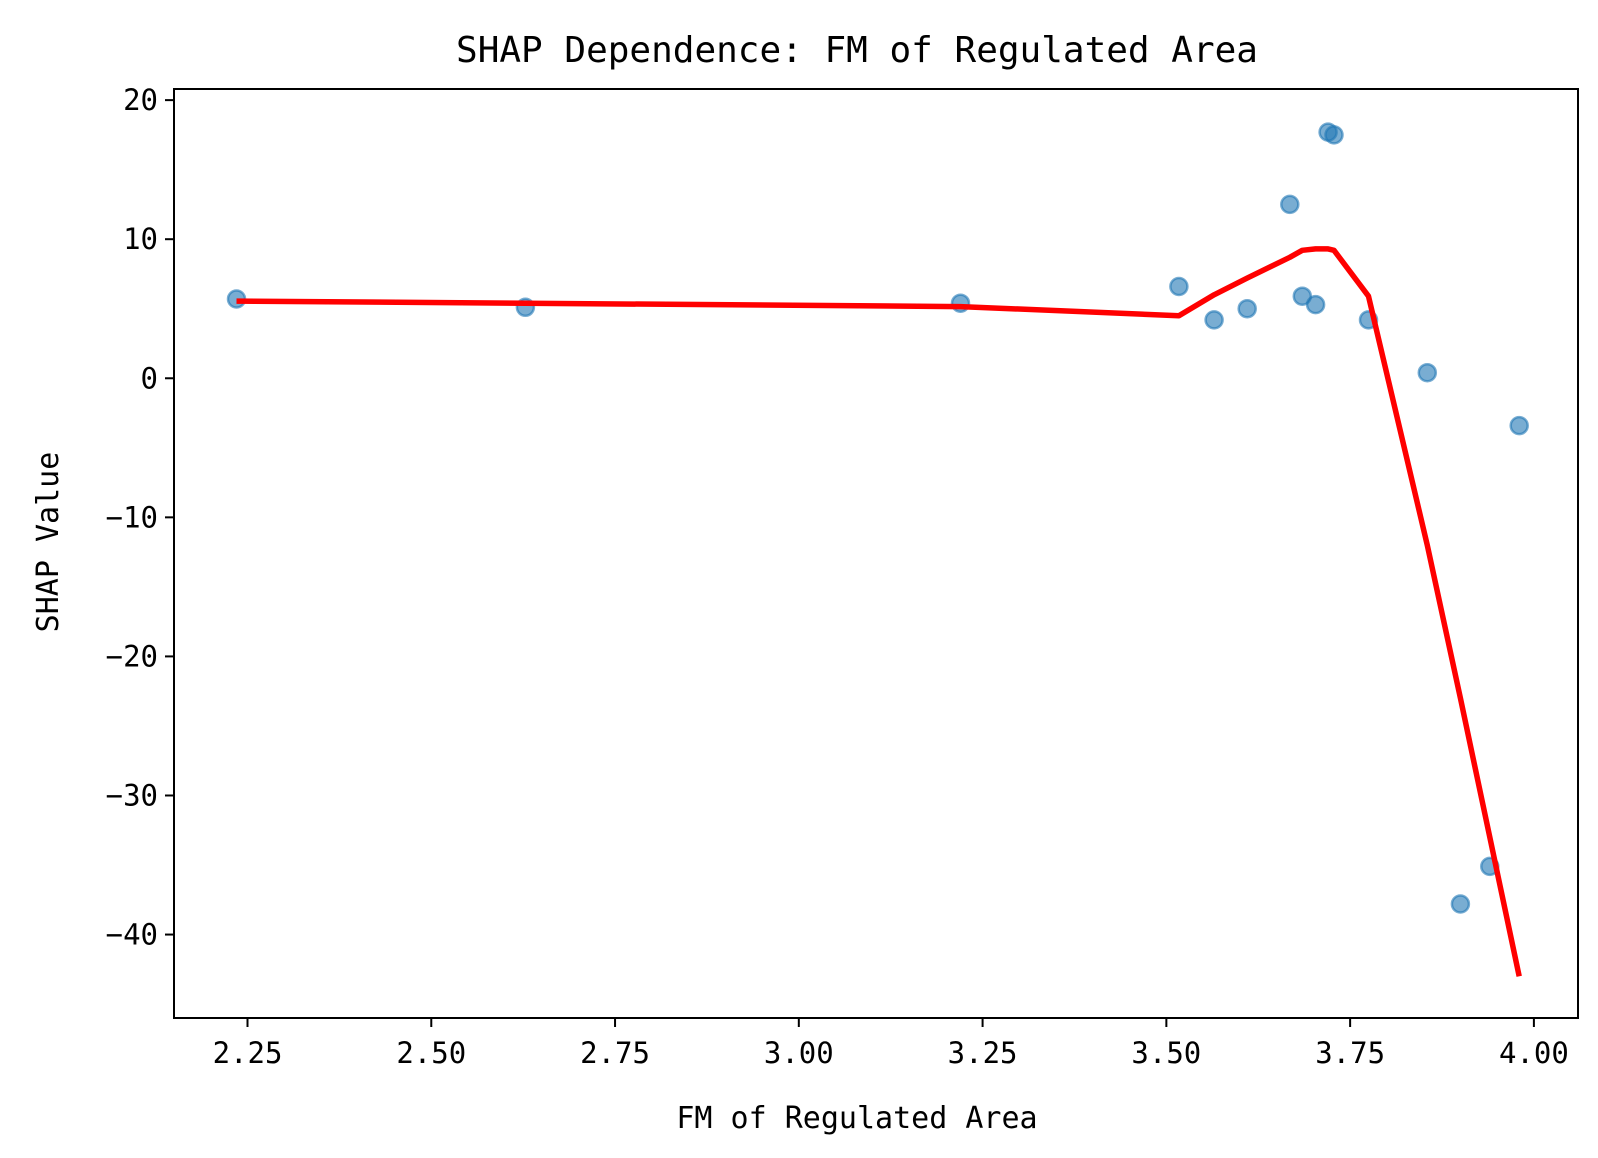  What do you see at coordinates (1350, 1053) in the screenshot?
I see `x-tick-label: 3.75` at bounding box center [1350, 1053].